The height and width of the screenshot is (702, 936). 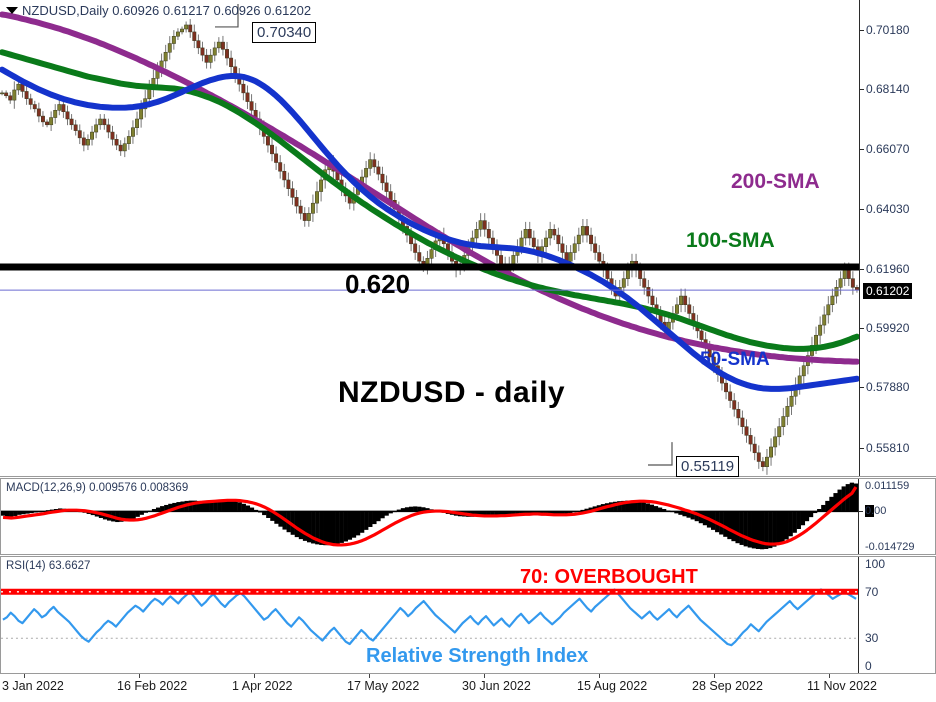 I want to click on rsi-axis: 100 70 30 0, so click(x=896, y=615).